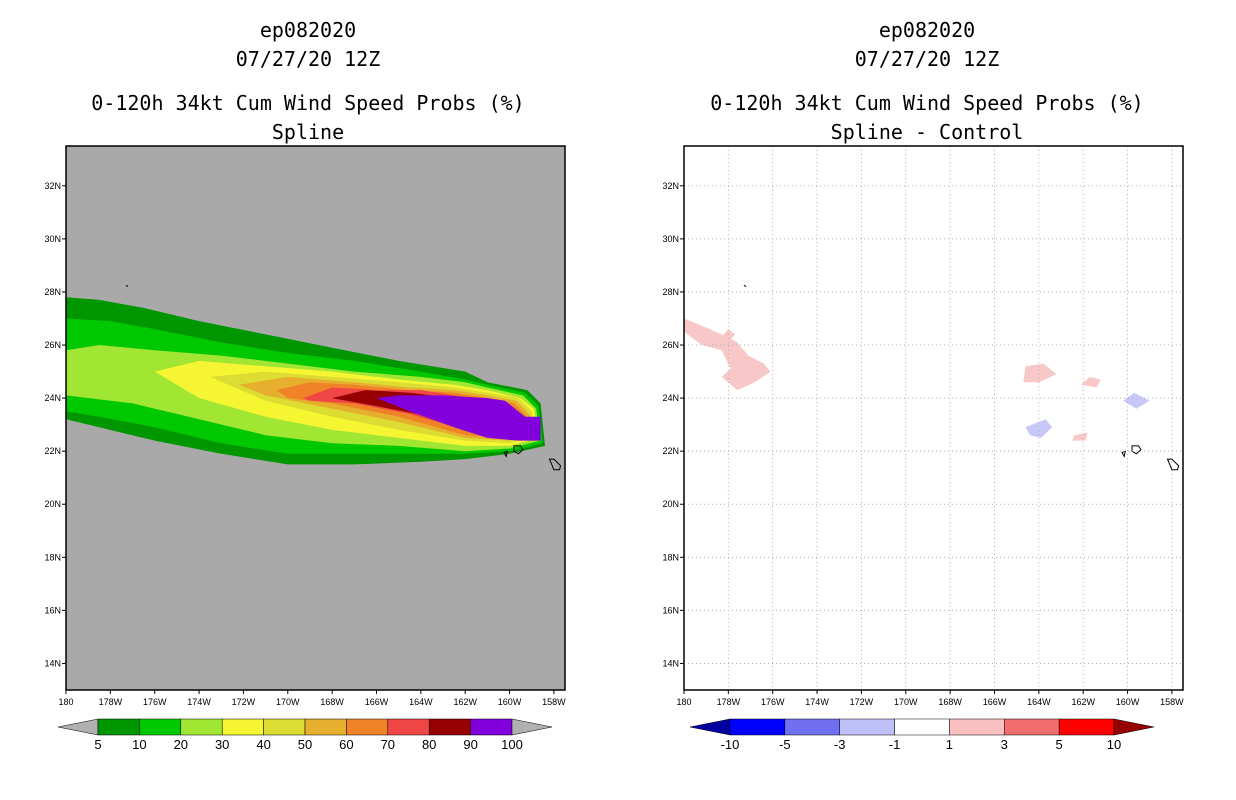 This screenshot has width=1236, height=800. I want to click on right-colorbar-label: -5, so click(785, 744).